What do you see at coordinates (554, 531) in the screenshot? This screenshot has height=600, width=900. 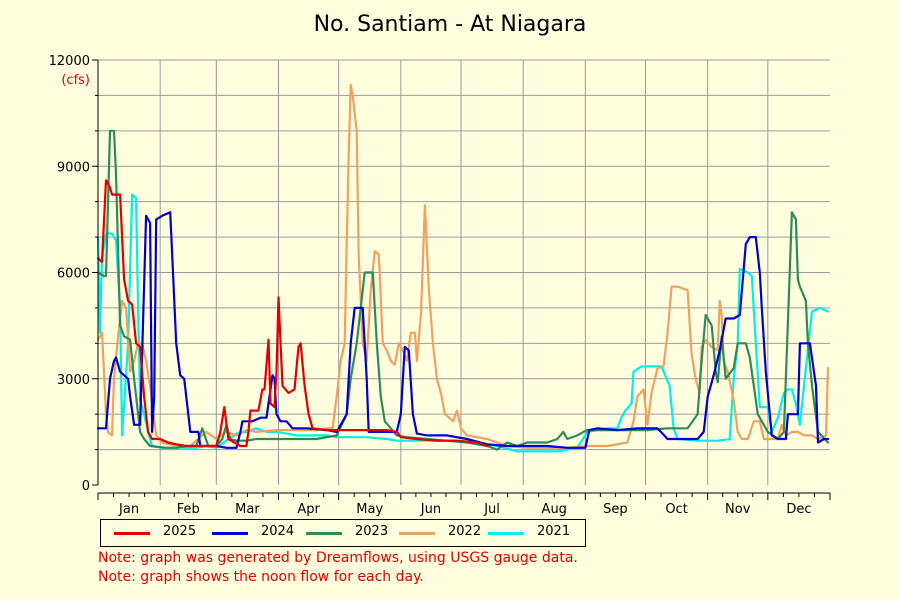 I see `legend-label: 2021` at bounding box center [554, 531].